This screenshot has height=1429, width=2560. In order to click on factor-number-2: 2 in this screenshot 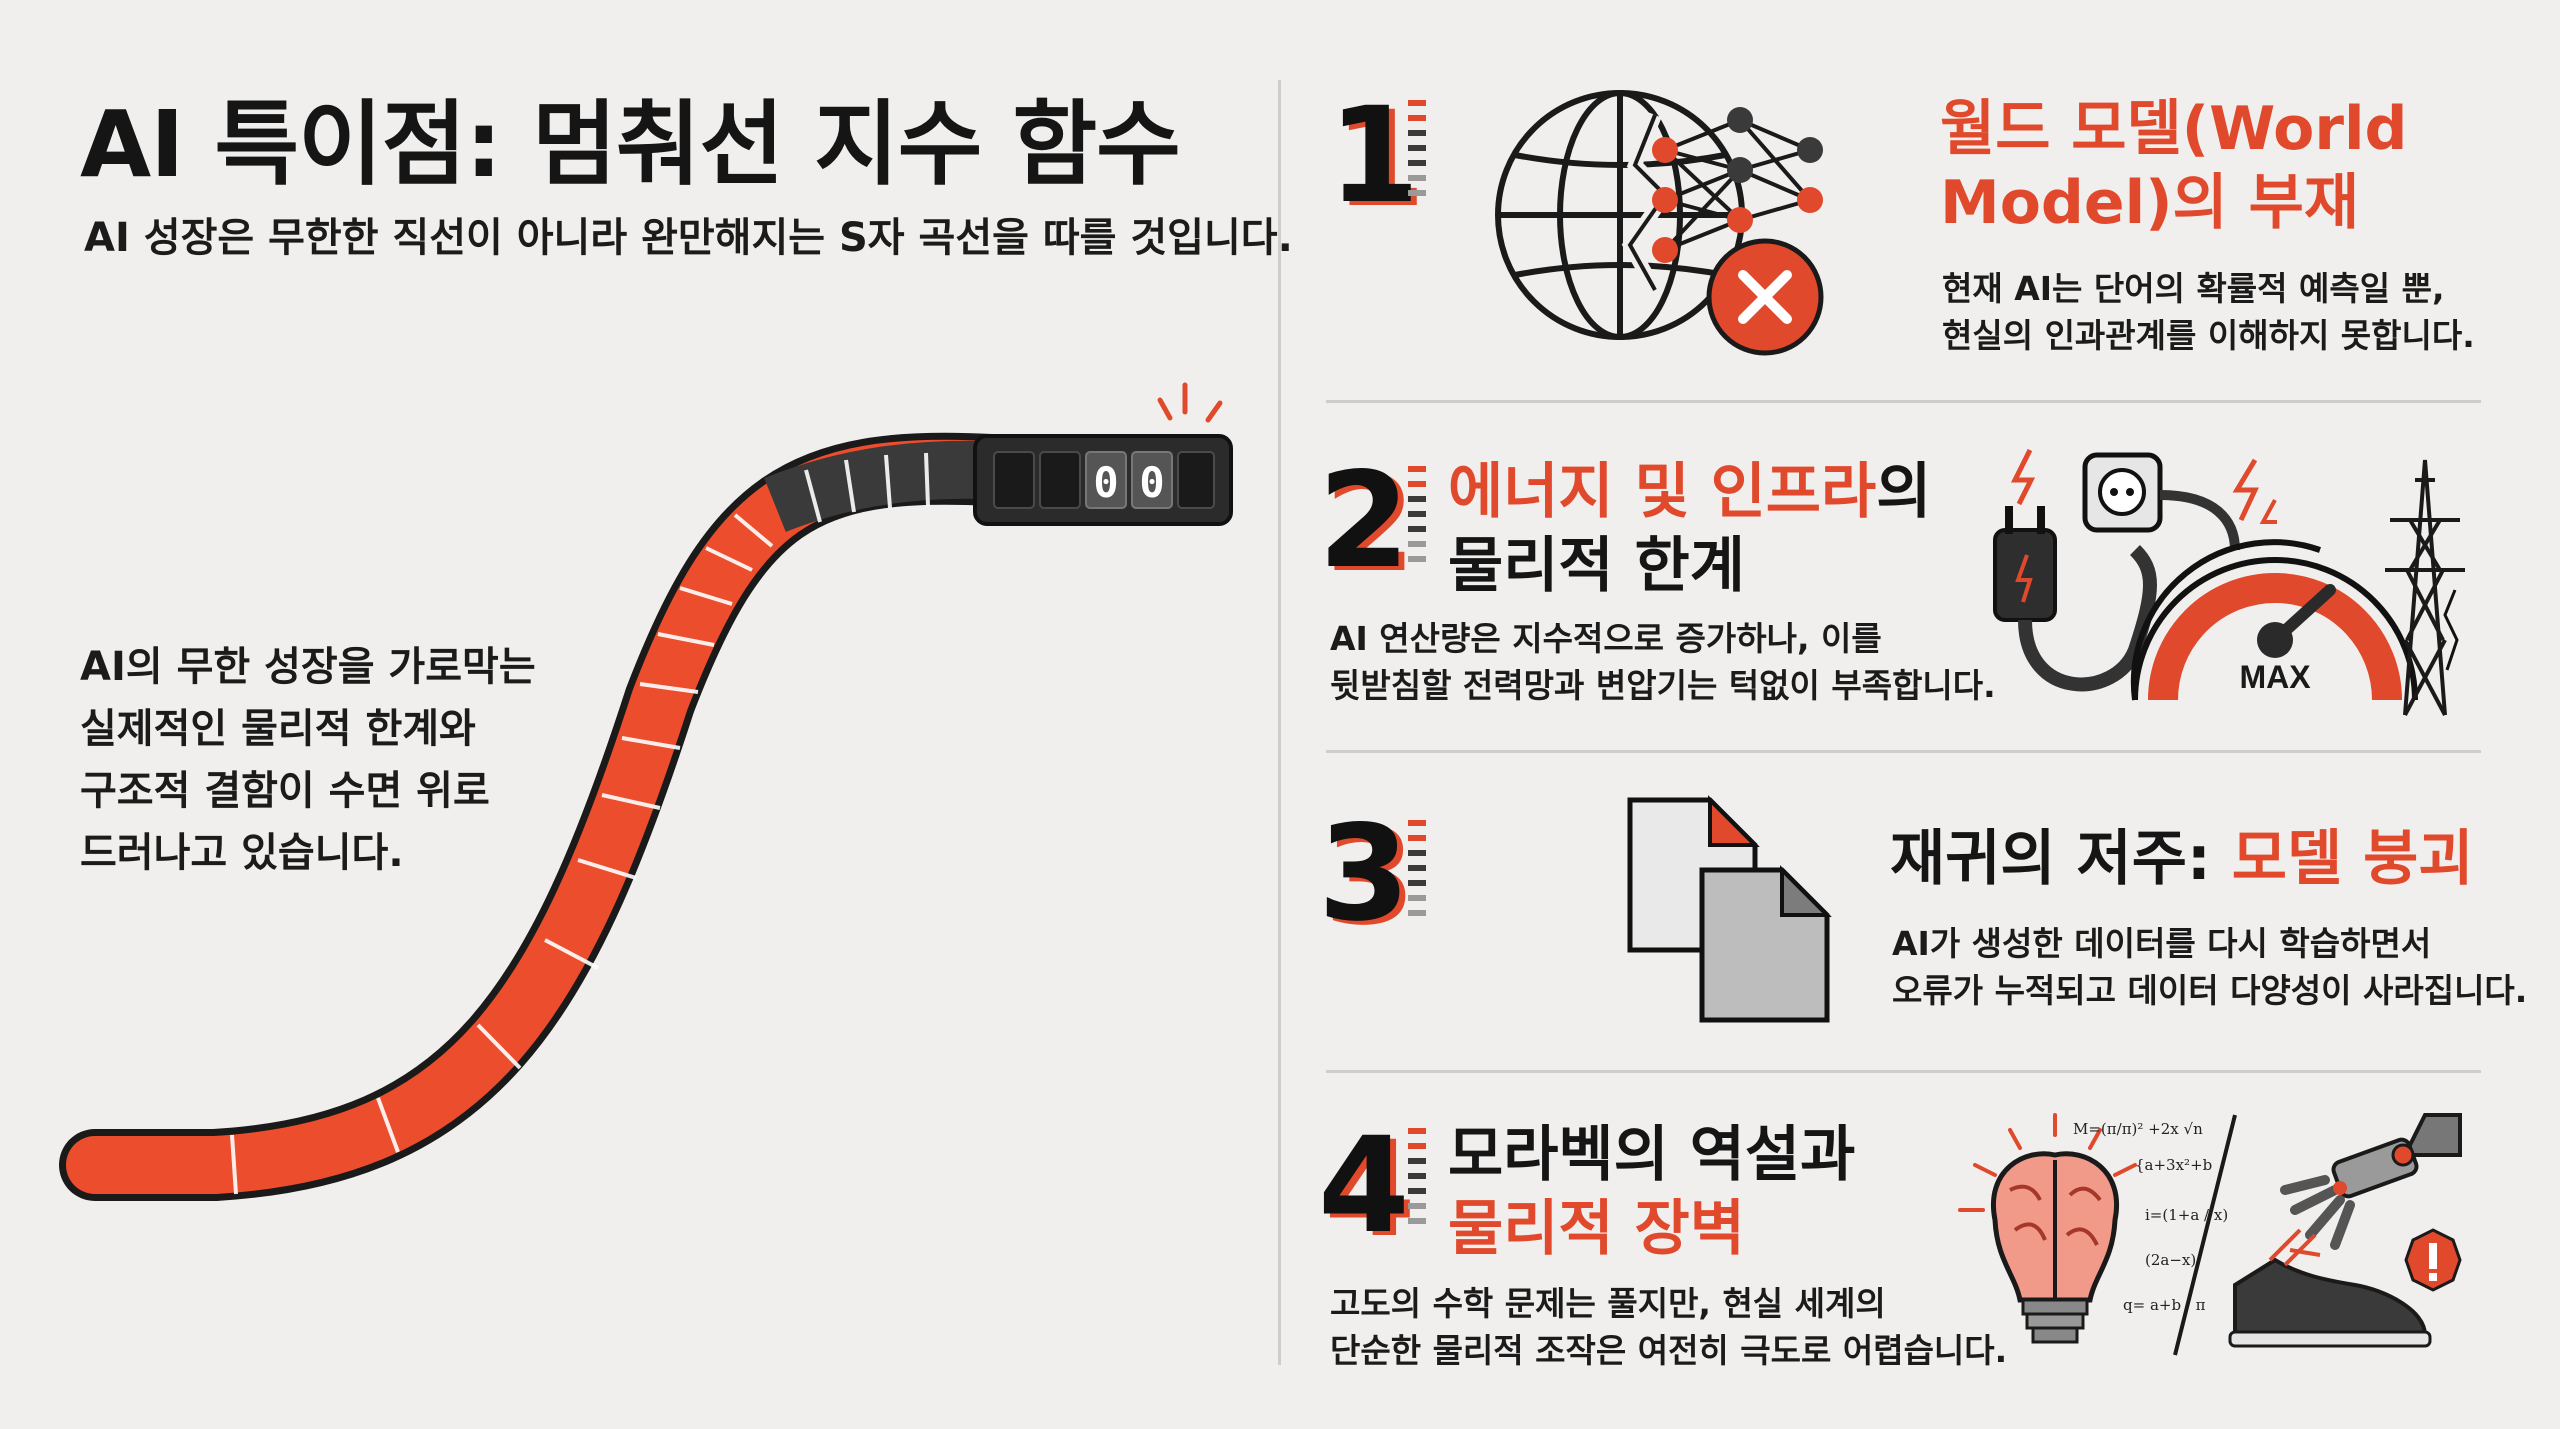, I will do `click(1364, 521)`.